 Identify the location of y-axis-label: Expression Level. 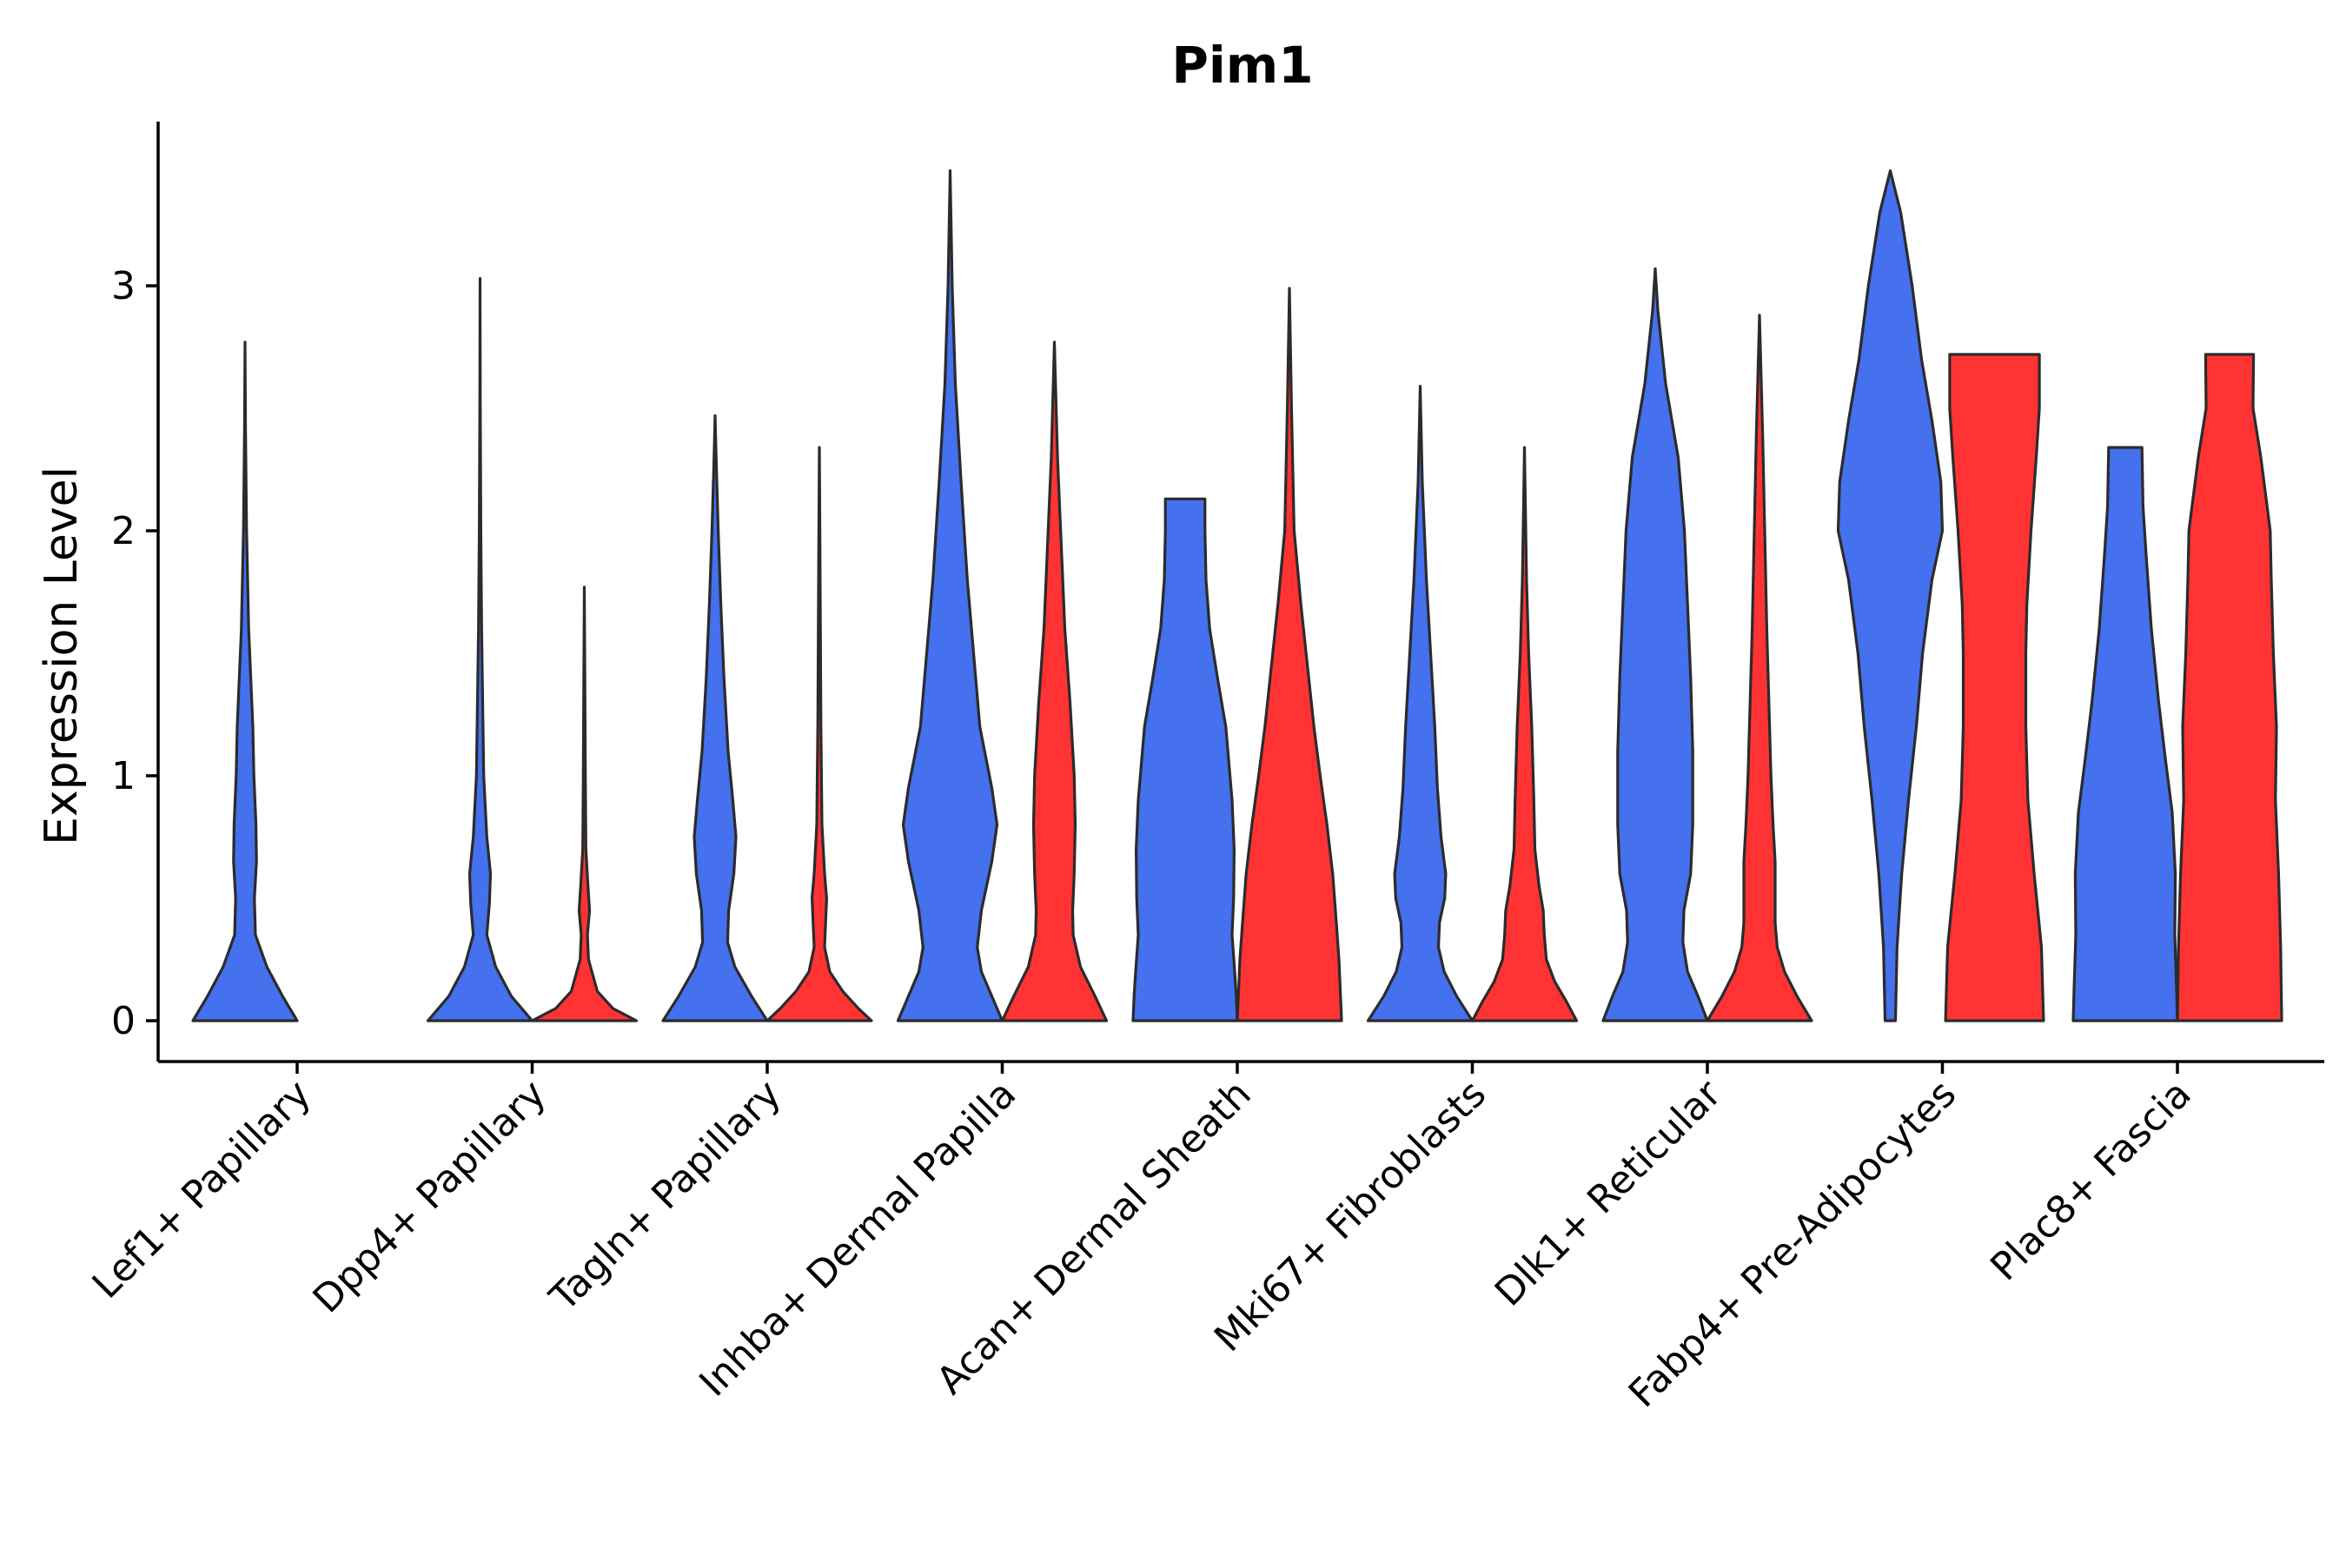
(62, 655).